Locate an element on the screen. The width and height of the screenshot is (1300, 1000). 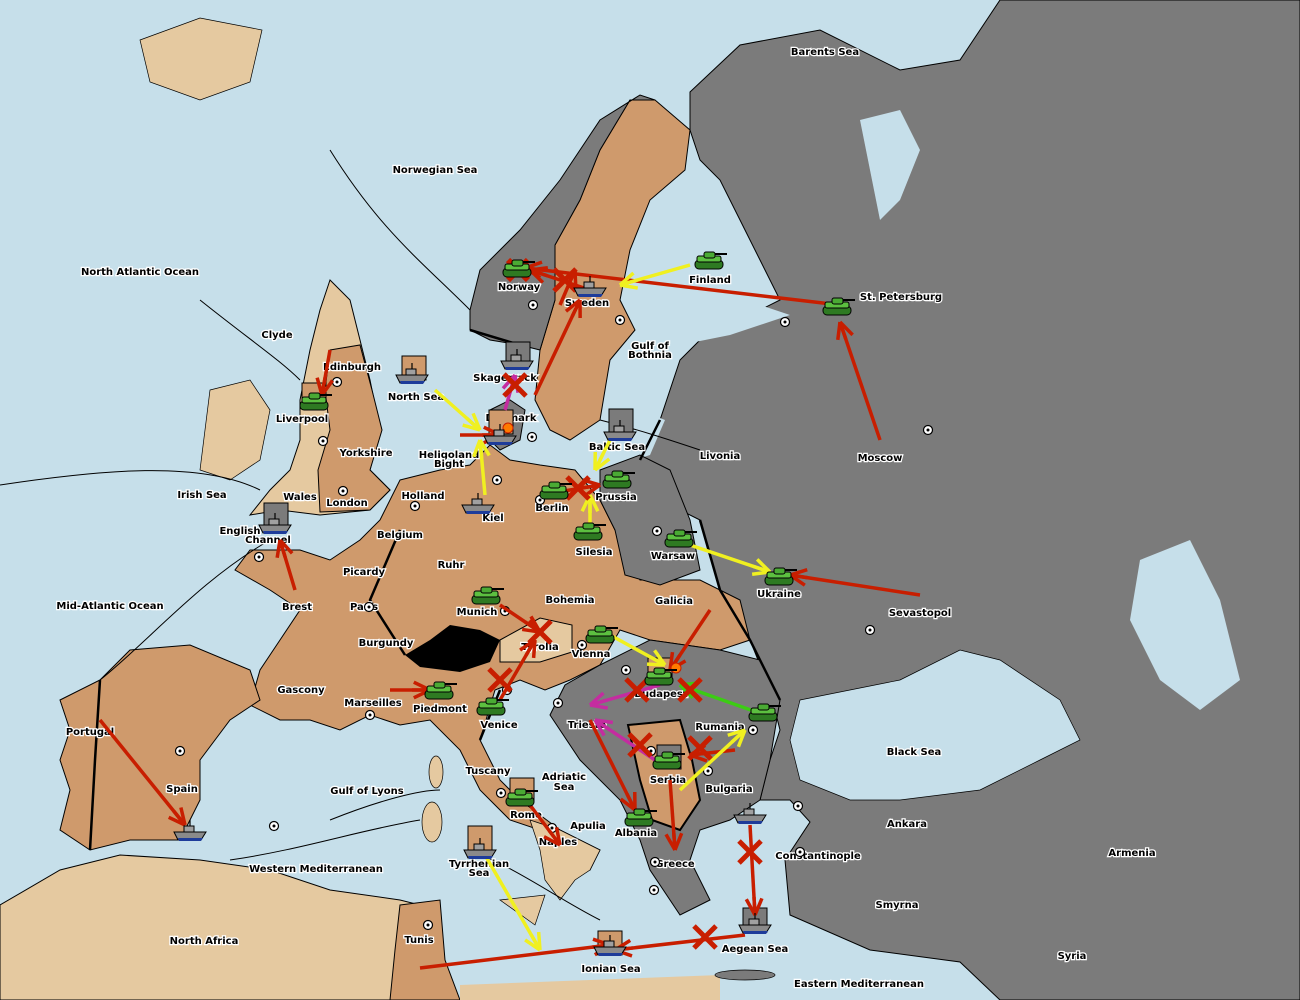
iberia is located at coordinates (160, 747).